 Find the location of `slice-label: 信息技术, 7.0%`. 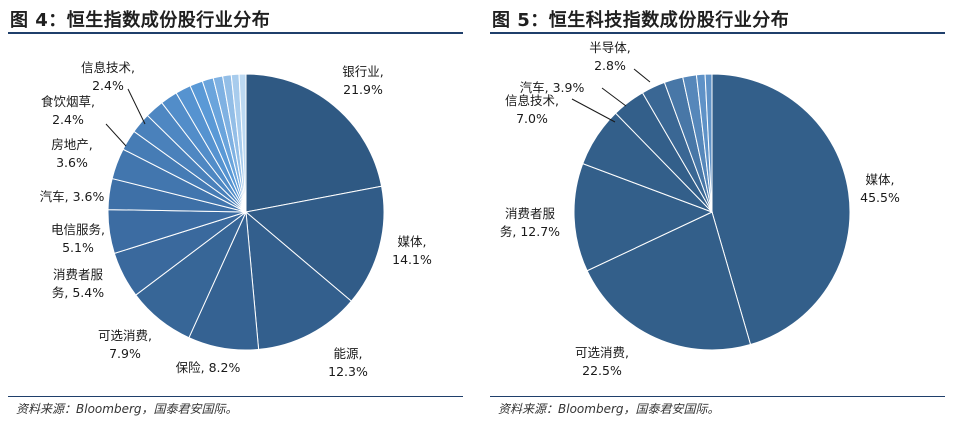

slice-label: 信息技术, 7.0% is located at coordinates (532, 109).